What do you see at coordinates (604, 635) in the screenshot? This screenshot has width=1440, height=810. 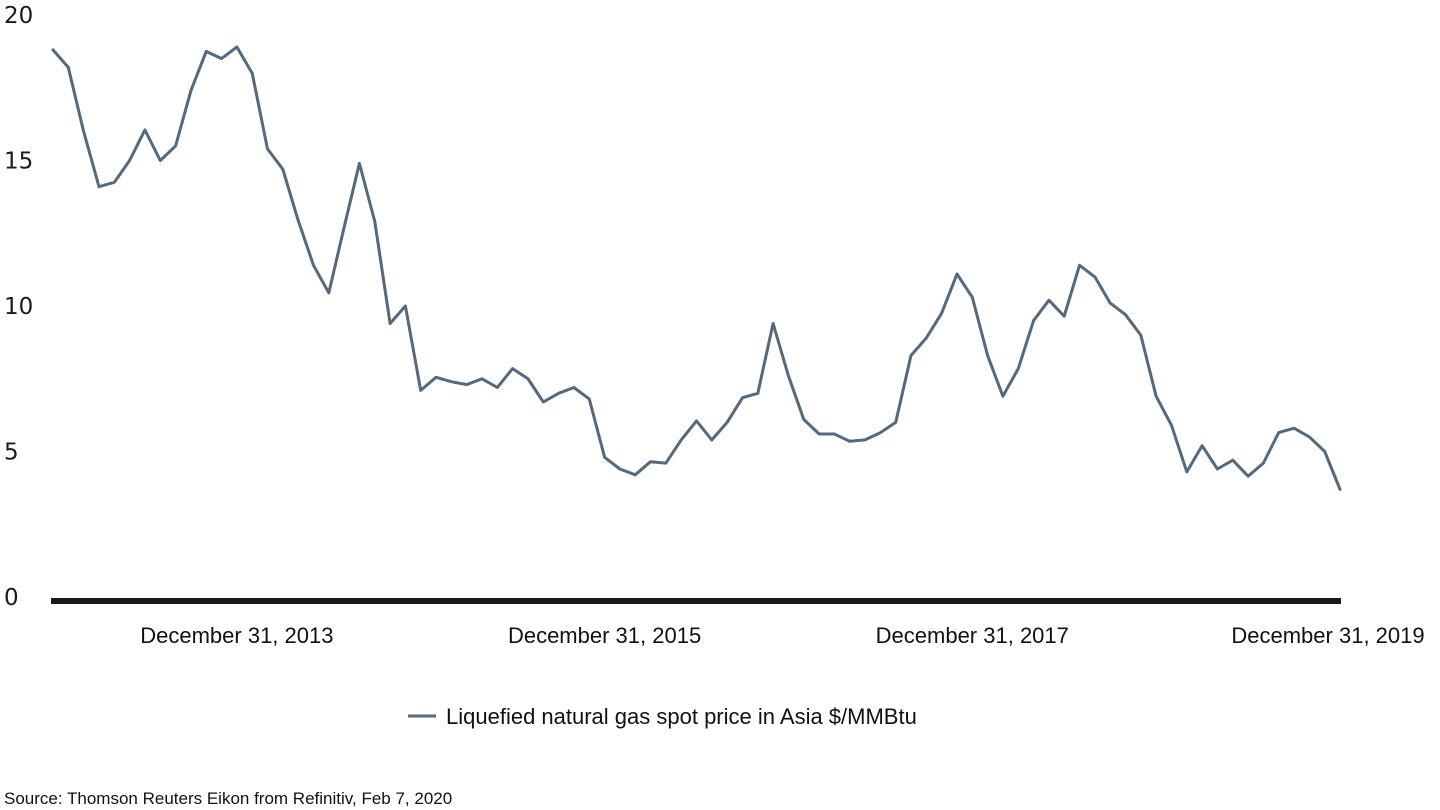 I see `x-tick-label: December 31, 2015` at bounding box center [604, 635].